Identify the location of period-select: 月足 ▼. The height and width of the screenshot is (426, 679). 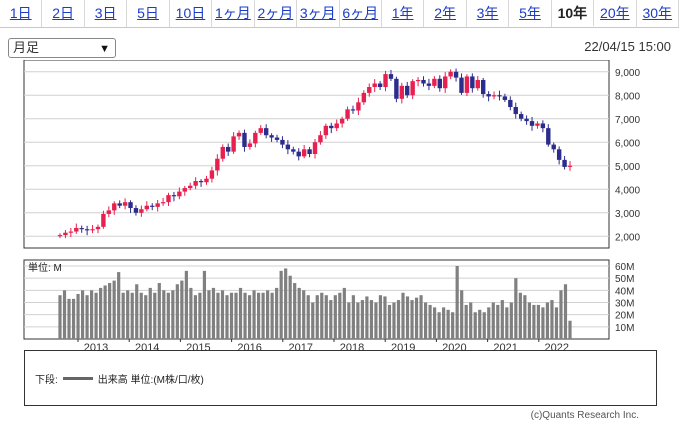
(62, 48).